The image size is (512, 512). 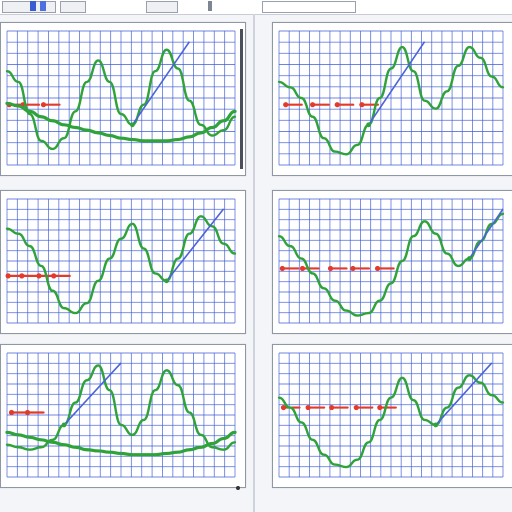 What do you see at coordinates (256, 7) in the screenshot?
I see `toolbar` at bounding box center [256, 7].